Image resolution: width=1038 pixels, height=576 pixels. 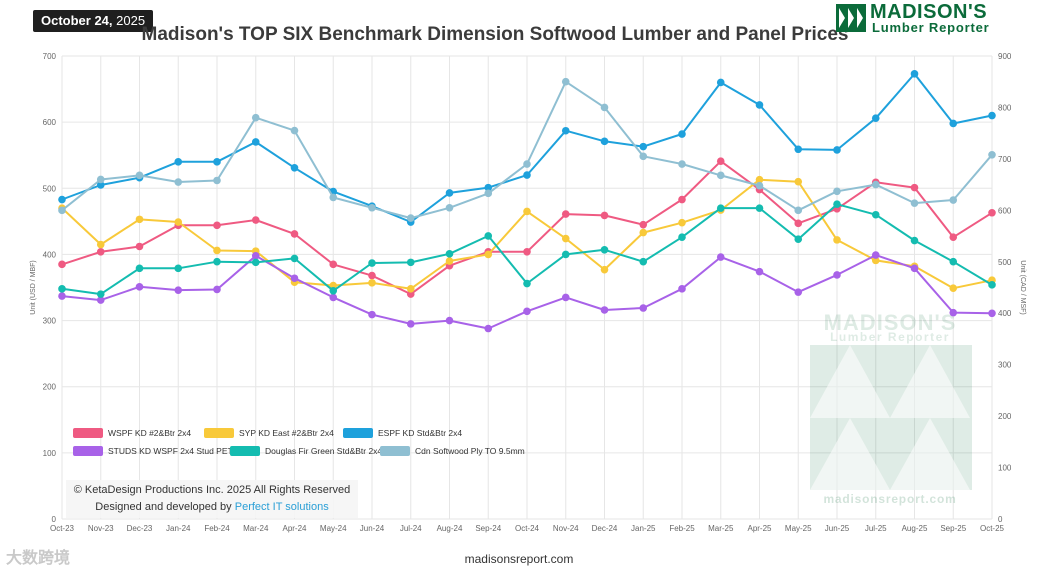 I want to click on legend-item: WSPF KD #2&Btr 2x4, so click(x=132, y=433).